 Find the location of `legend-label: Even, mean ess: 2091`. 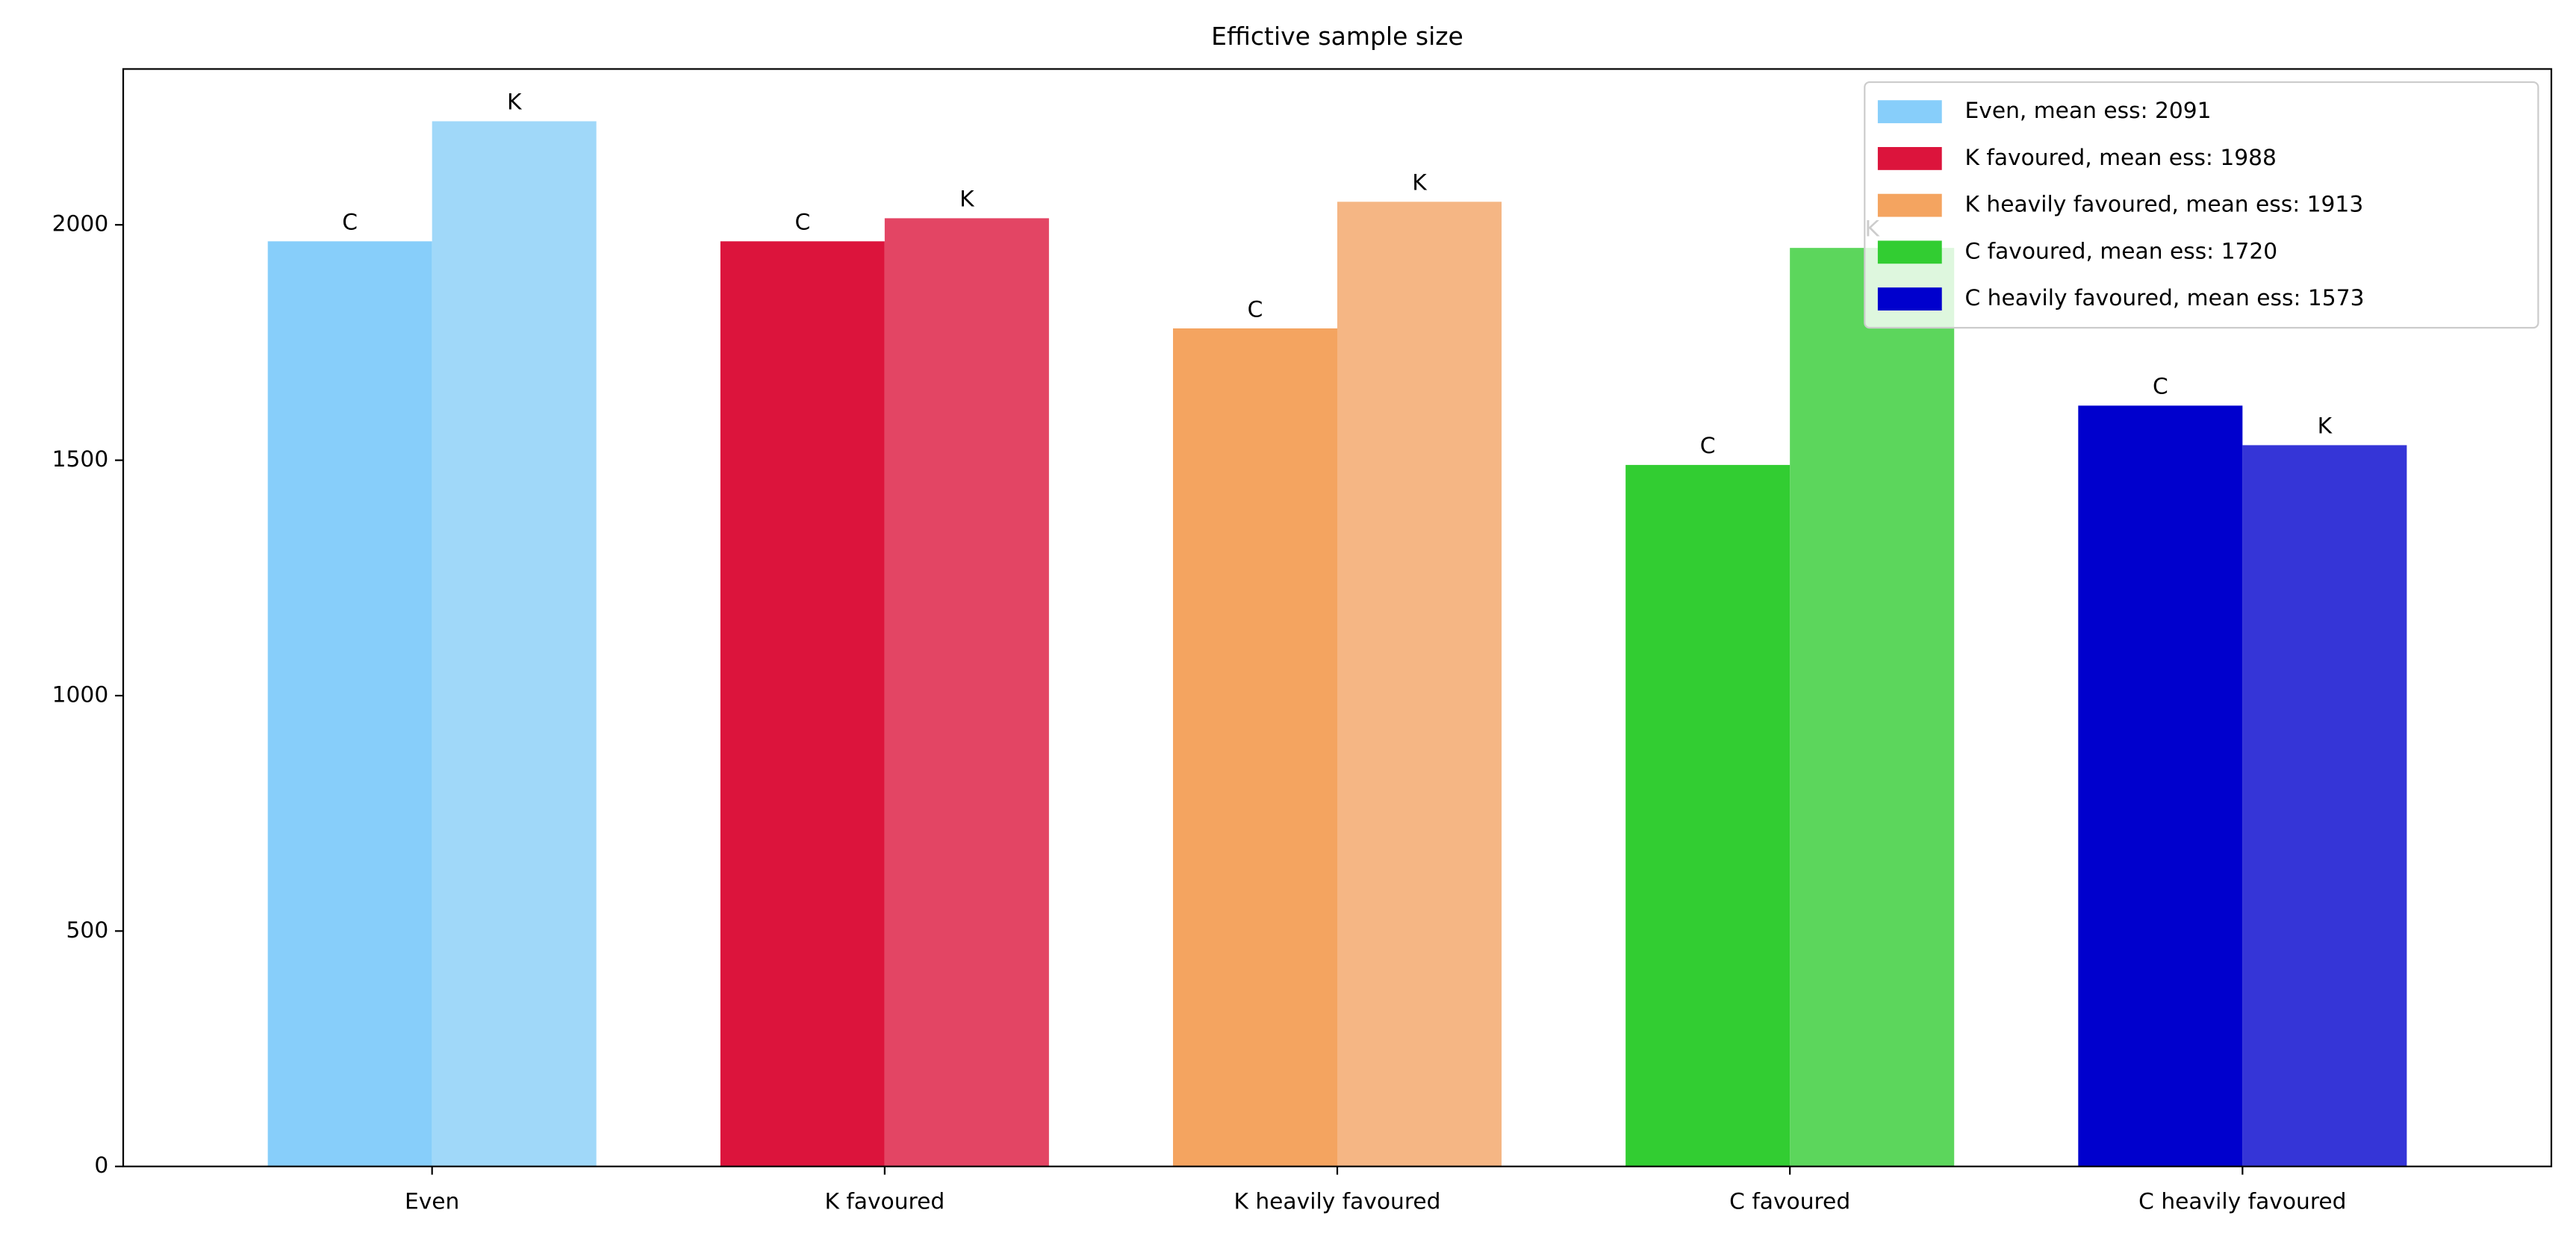

legend-label: Even, mean ess: 2091 is located at coordinates (2088, 111).